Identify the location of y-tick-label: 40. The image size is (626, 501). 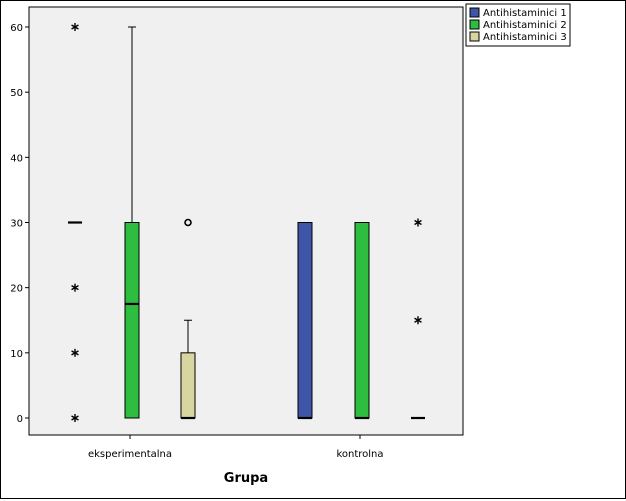
(16, 158).